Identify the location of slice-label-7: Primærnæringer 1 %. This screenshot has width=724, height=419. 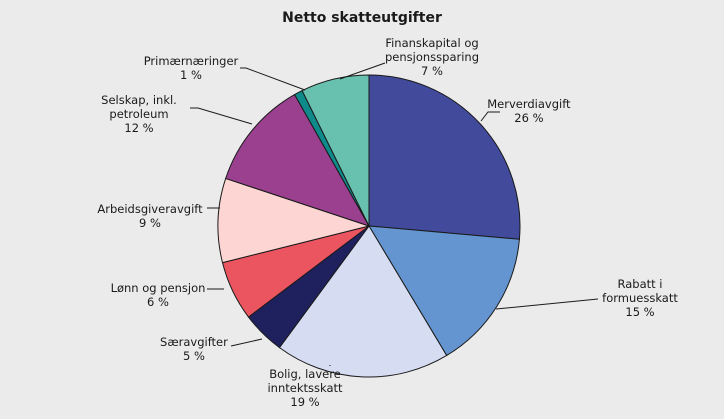
(191, 68).